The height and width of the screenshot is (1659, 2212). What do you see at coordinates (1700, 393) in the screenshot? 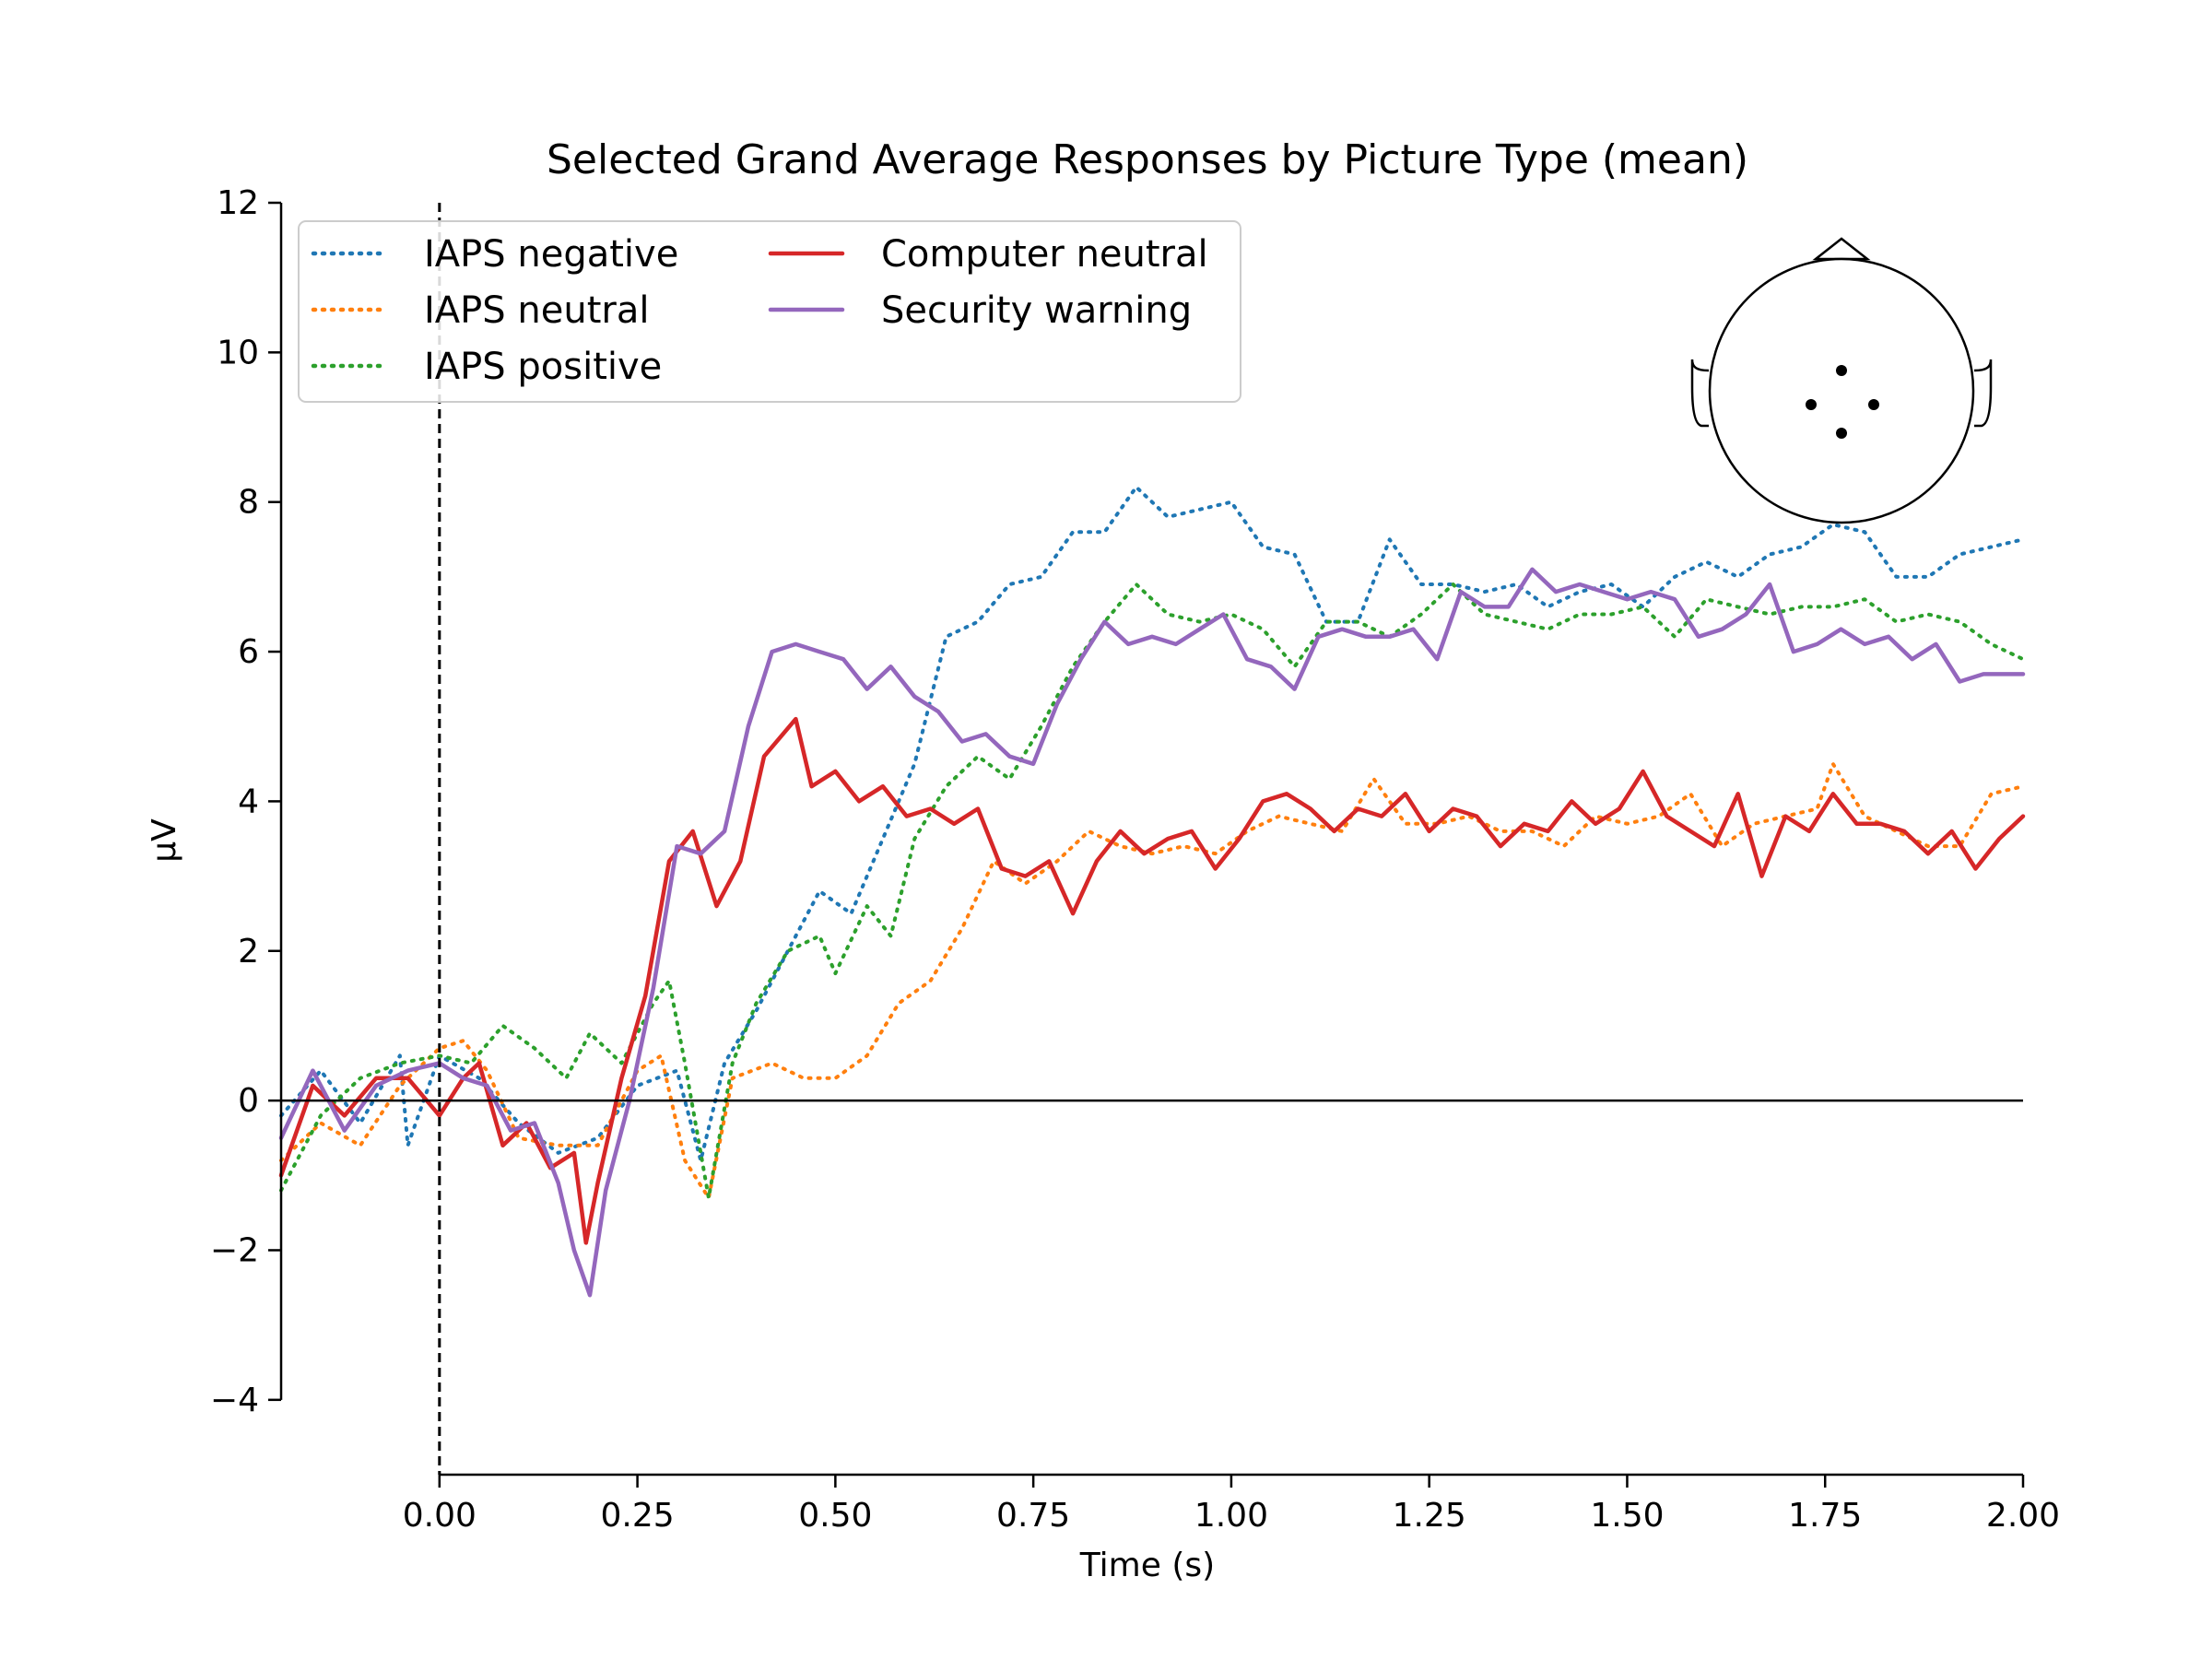
I see `head-left-ear-icon` at bounding box center [1700, 393].